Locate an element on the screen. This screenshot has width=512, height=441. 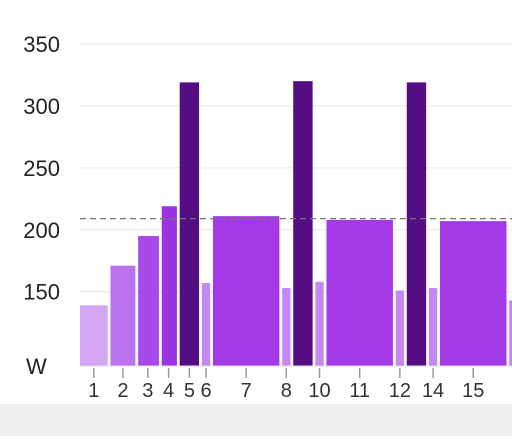
x-tick-label: 11 is located at coordinates (359, 391).